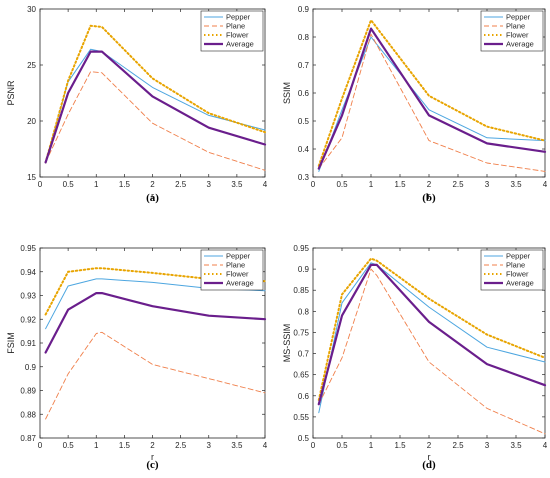 The width and height of the screenshot is (550, 478). I want to click on y-tick-label: 30, so click(31, 9).